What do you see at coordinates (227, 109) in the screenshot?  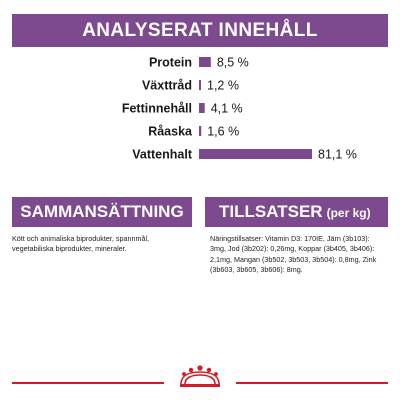 I see `value-label: 4,1 %` at bounding box center [227, 109].